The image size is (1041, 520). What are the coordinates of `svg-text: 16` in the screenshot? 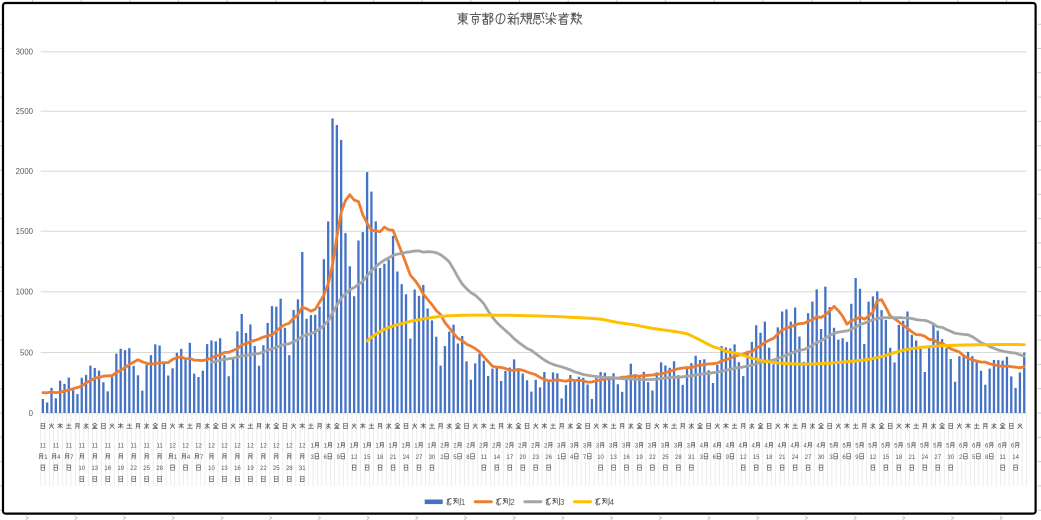 It's located at (107, 469).